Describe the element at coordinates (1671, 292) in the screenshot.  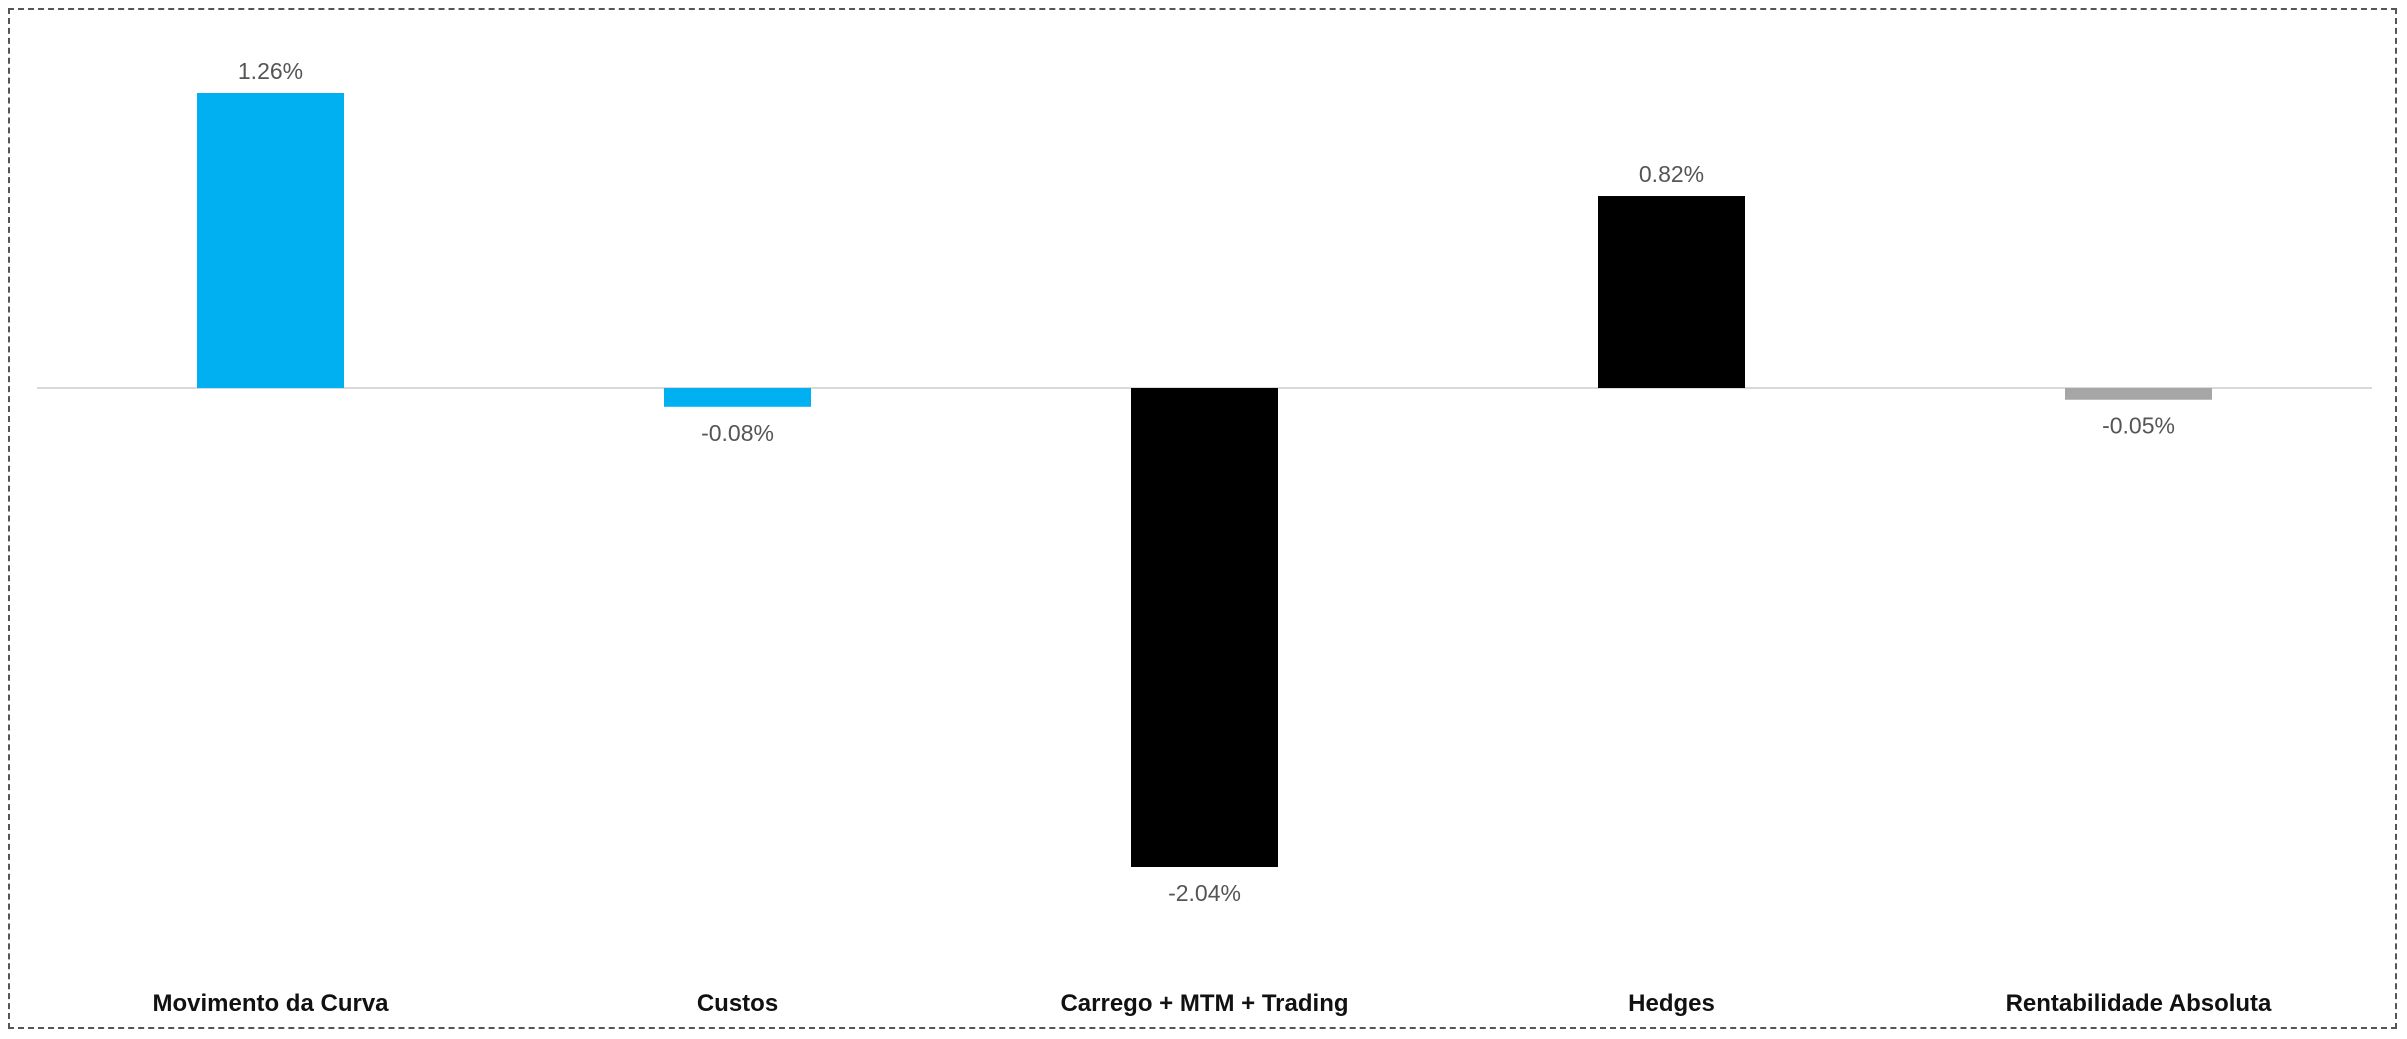
I see `bar-hedges` at that location.